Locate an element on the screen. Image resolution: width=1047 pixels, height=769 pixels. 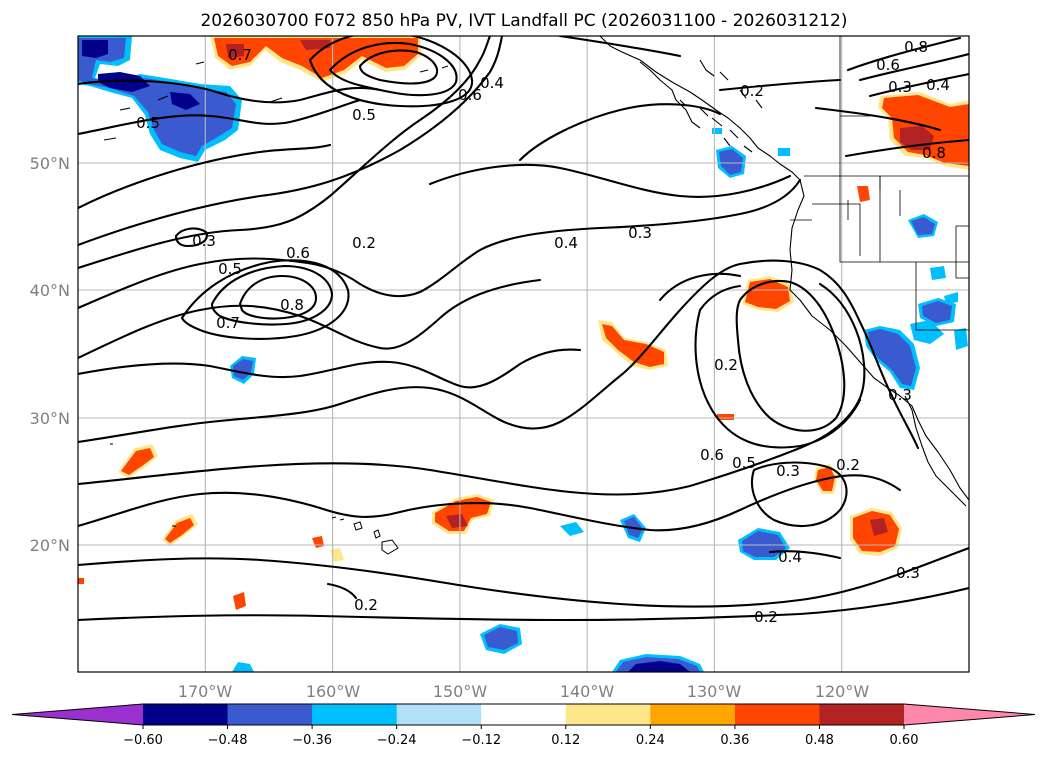
colorbar-tick-label: −0.48 is located at coordinates (228, 740).